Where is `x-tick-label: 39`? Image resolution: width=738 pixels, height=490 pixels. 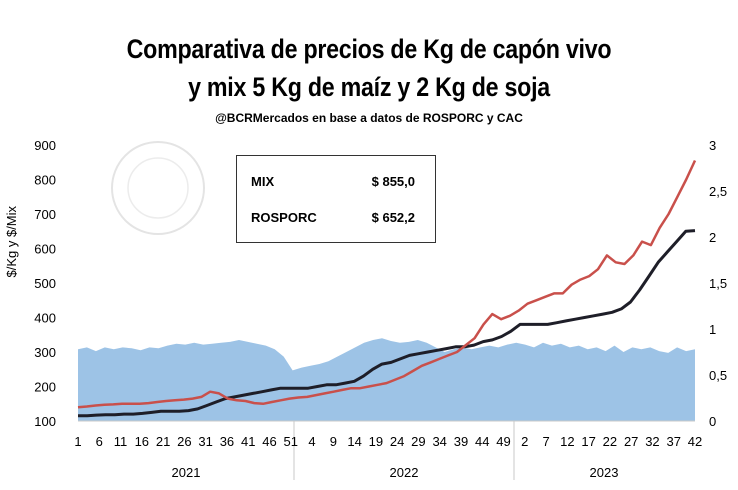 x-tick-label: 39 is located at coordinates (461, 441).